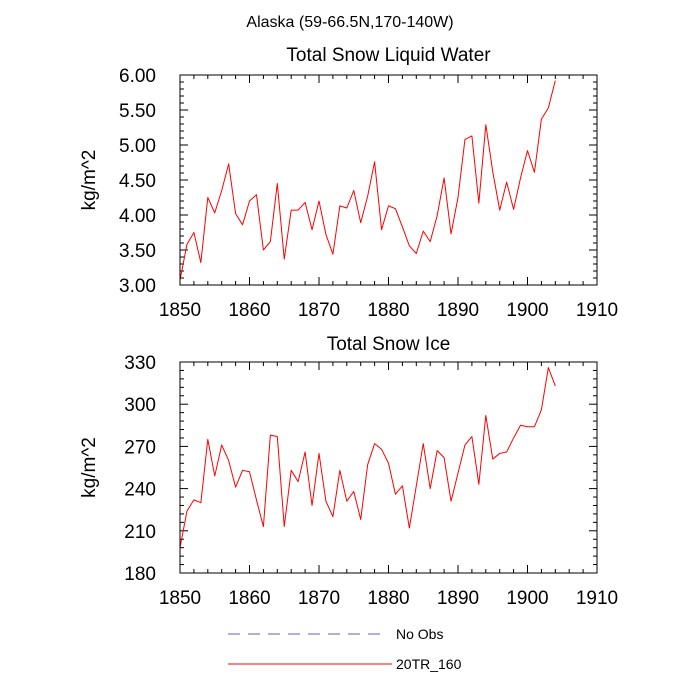  What do you see at coordinates (89, 180) in the screenshot?
I see `y-axis-label-liquid-water: kg/m^2` at bounding box center [89, 180].